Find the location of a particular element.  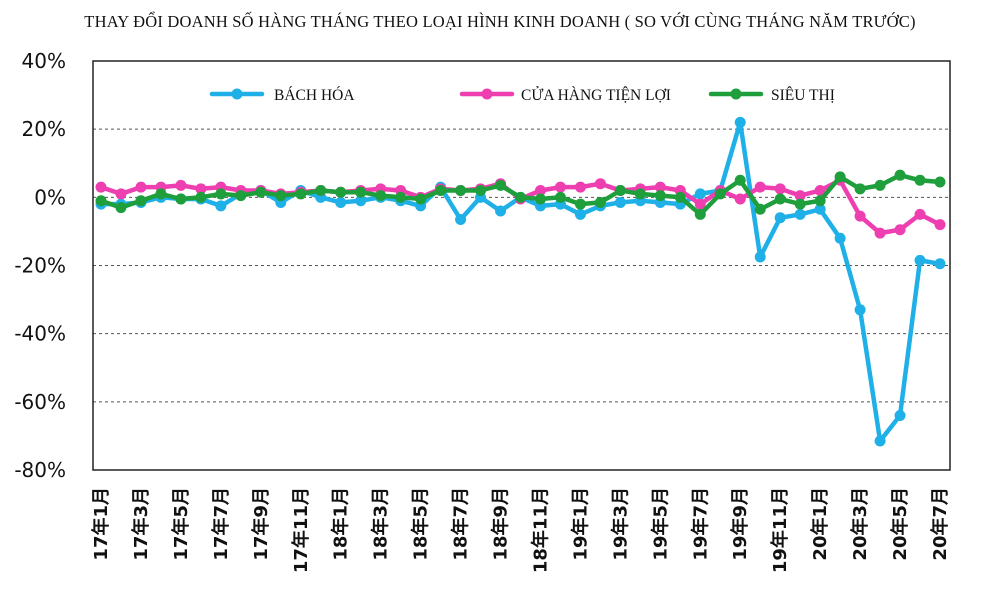

x-tick-label: 17年3月 is located at coordinates (141, 524).